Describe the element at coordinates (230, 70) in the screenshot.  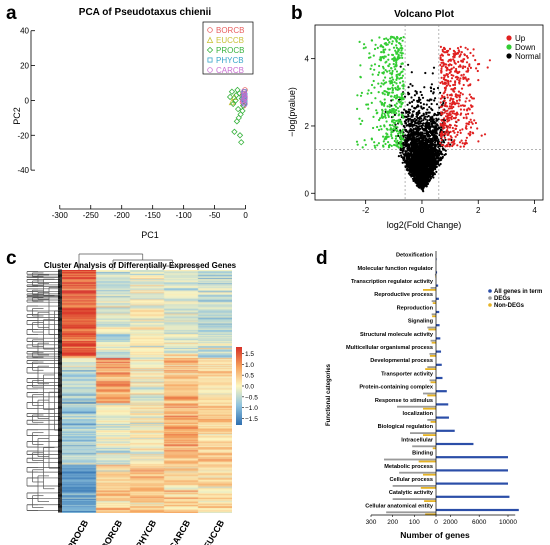
I see `pca-legend-label: CARCB` at that location.